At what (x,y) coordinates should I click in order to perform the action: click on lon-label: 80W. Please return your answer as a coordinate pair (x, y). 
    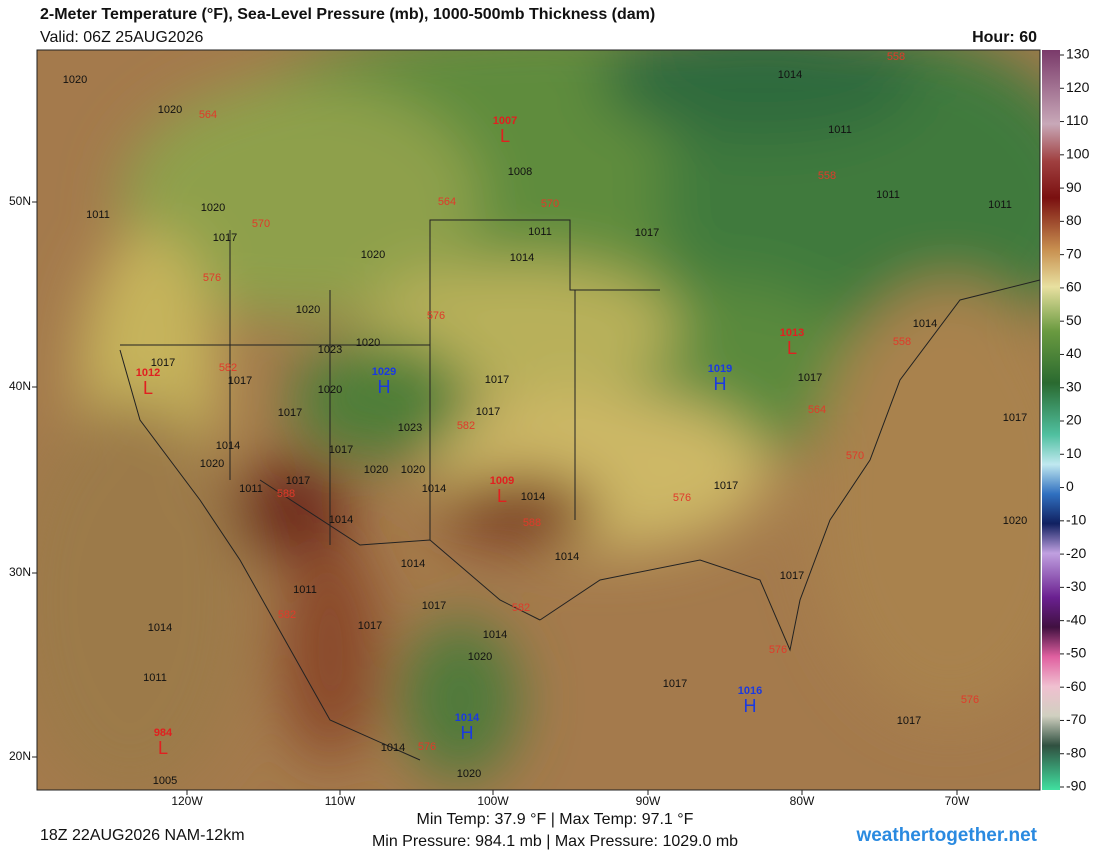
    Looking at the image, I should click on (802, 801).